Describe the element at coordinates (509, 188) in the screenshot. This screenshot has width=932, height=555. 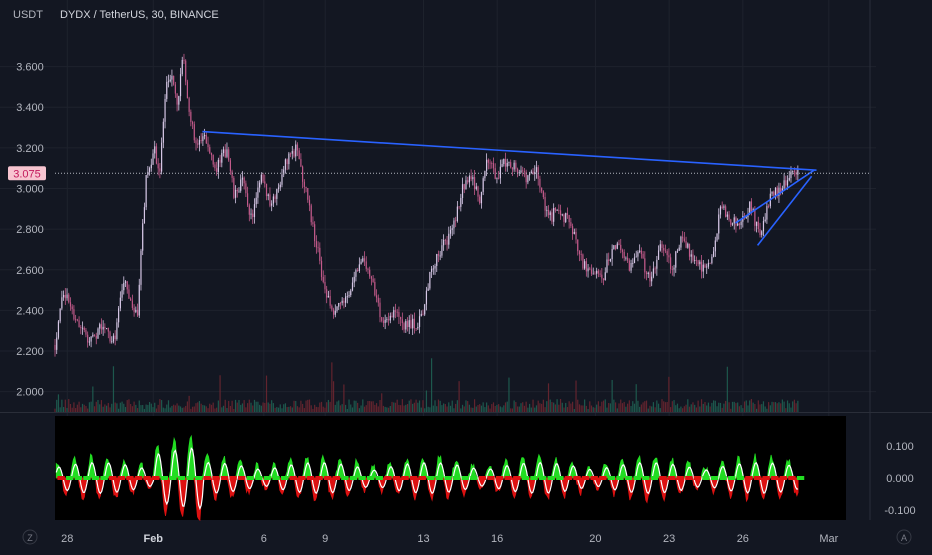
I see `trendlines` at that location.